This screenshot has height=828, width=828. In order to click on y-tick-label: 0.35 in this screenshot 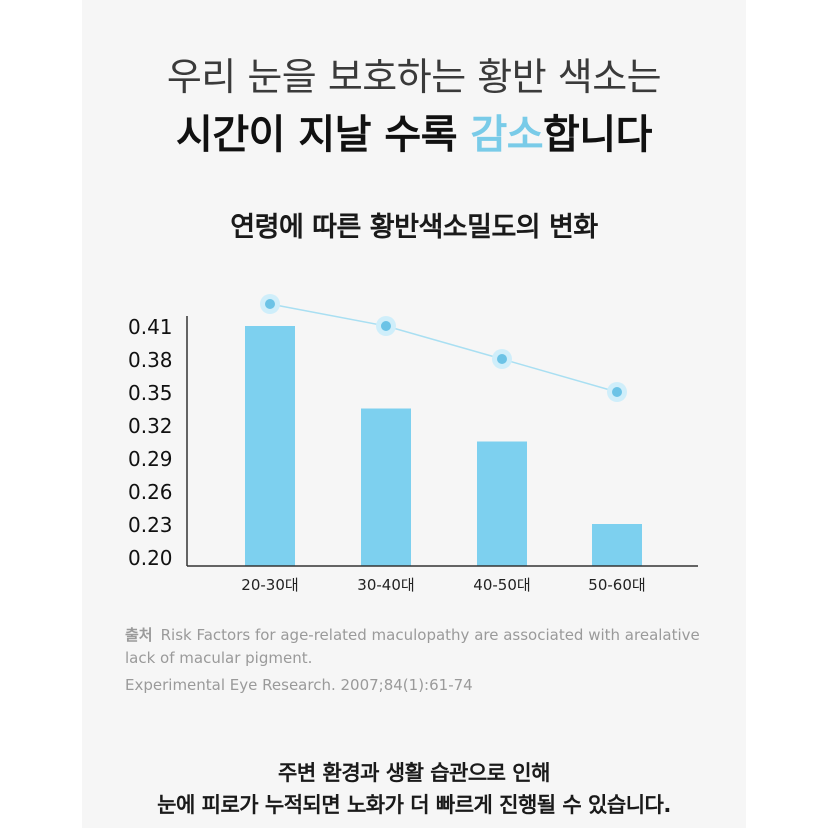, I will do `click(150, 393)`.